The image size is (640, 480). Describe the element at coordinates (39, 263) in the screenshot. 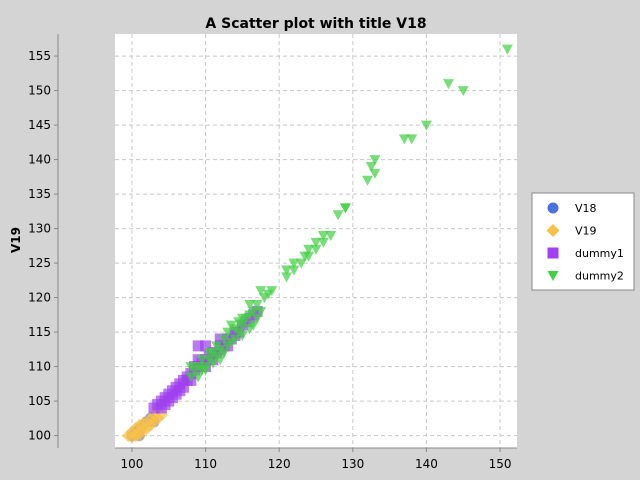

I see `y-tick-label: 125` at that location.